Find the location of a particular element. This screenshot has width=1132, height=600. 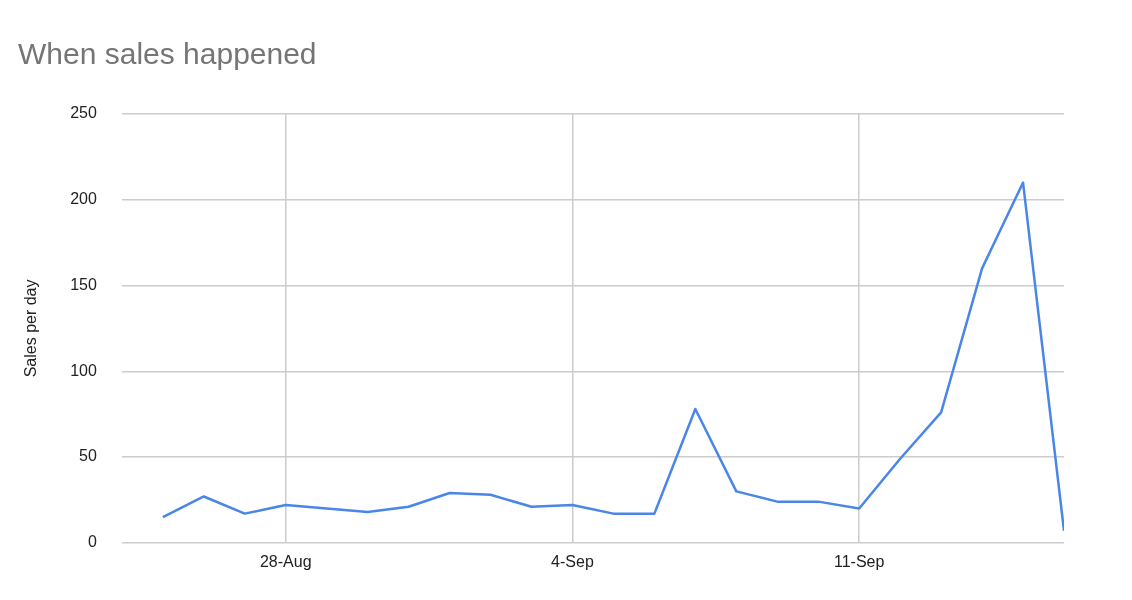

x-tick-label: 11-Sep is located at coordinates (859, 561).